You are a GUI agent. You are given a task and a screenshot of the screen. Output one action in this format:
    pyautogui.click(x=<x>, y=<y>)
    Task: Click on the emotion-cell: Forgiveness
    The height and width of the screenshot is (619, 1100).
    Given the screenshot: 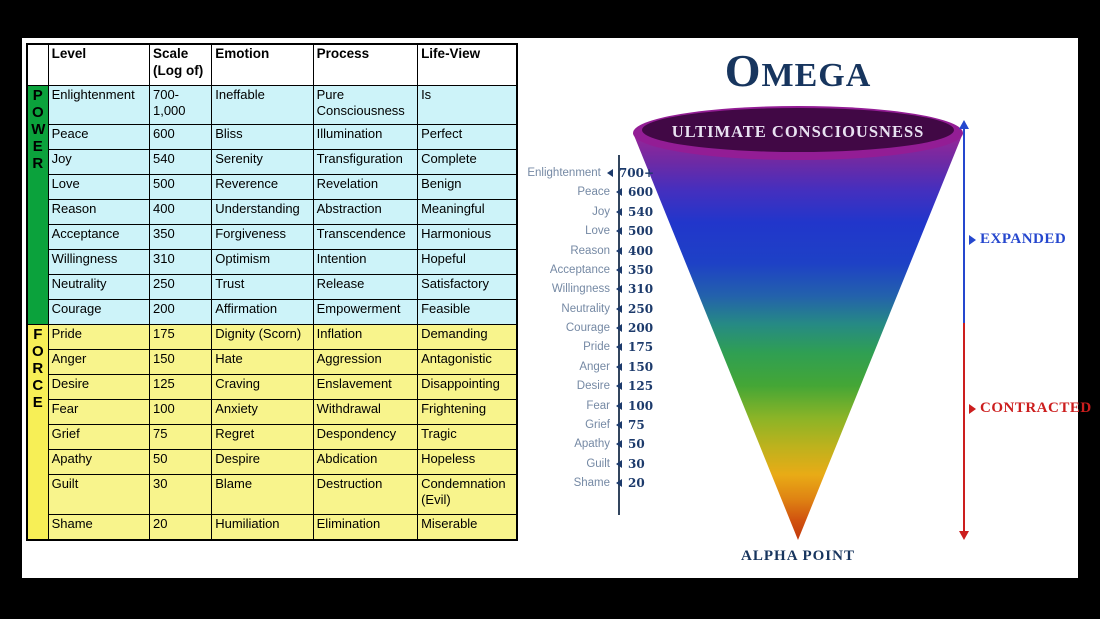 What is the action you would take?
    pyautogui.click(x=262, y=237)
    